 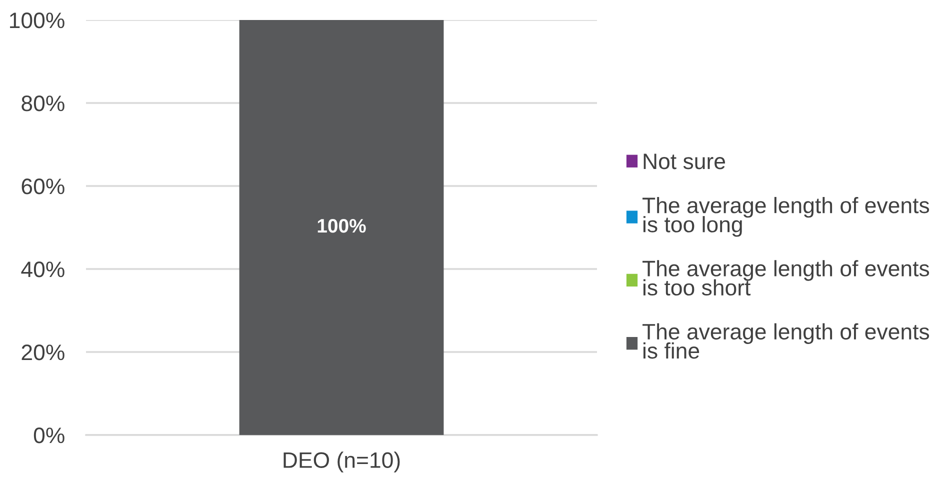 I want to click on y-tick-label: 20%, so click(x=43, y=352).